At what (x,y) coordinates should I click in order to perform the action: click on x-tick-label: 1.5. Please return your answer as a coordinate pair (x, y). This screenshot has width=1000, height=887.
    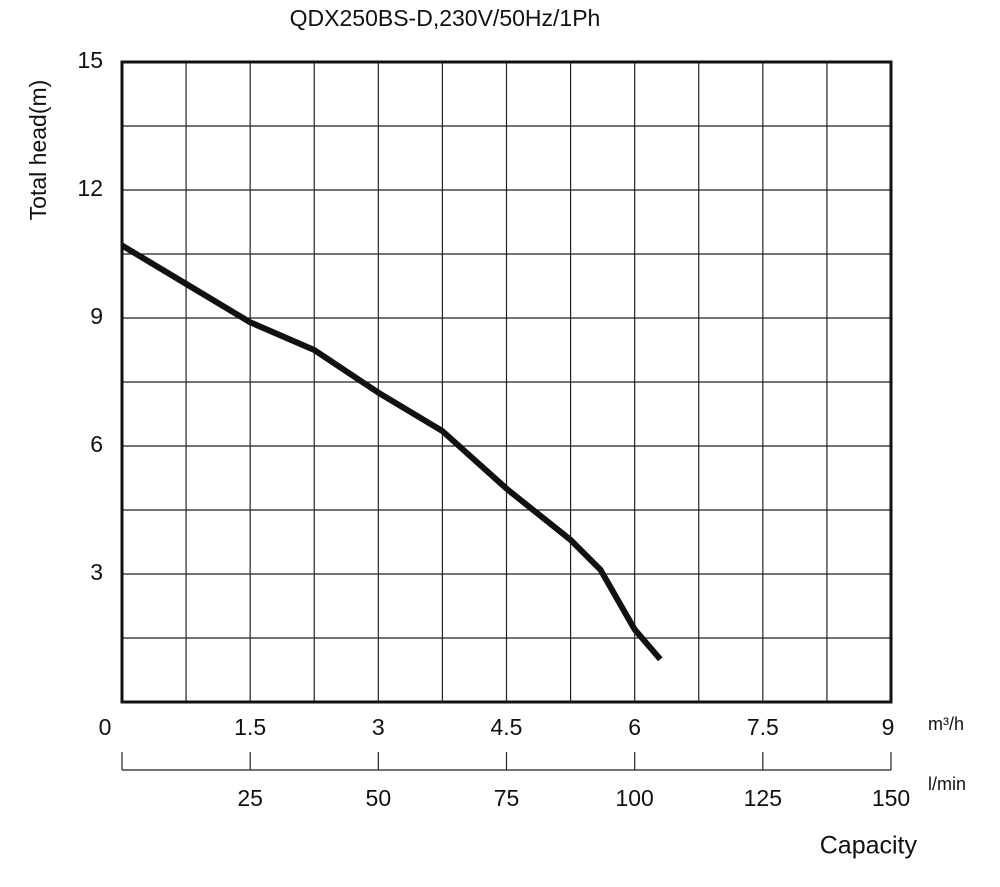
    Looking at the image, I should click on (250, 727).